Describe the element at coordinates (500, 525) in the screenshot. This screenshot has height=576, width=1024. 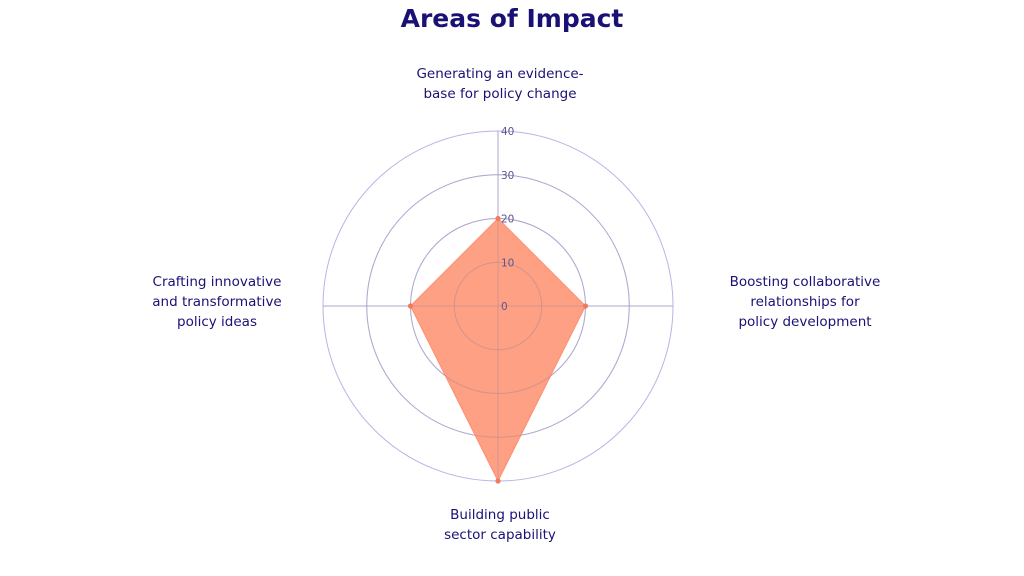
I see `axis-label-public-sector-capability: Building public sector capability` at that location.